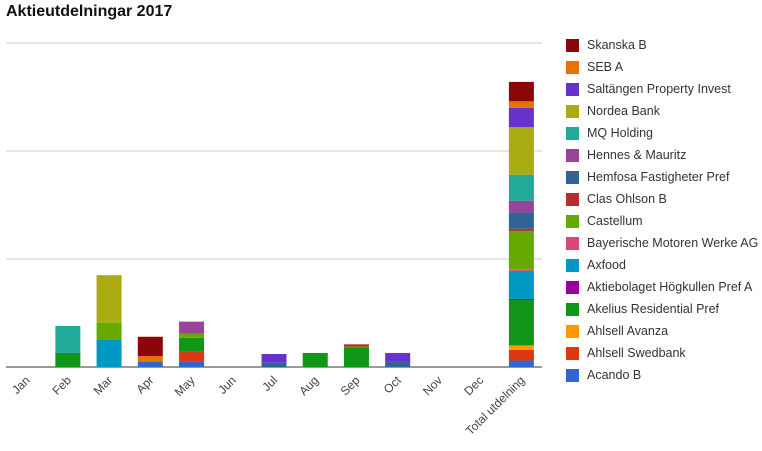 The width and height of the screenshot is (762, 451). Describe the element at coordinates (185, 386) in the screenshot. I see `x-tick-label: May` at that location.